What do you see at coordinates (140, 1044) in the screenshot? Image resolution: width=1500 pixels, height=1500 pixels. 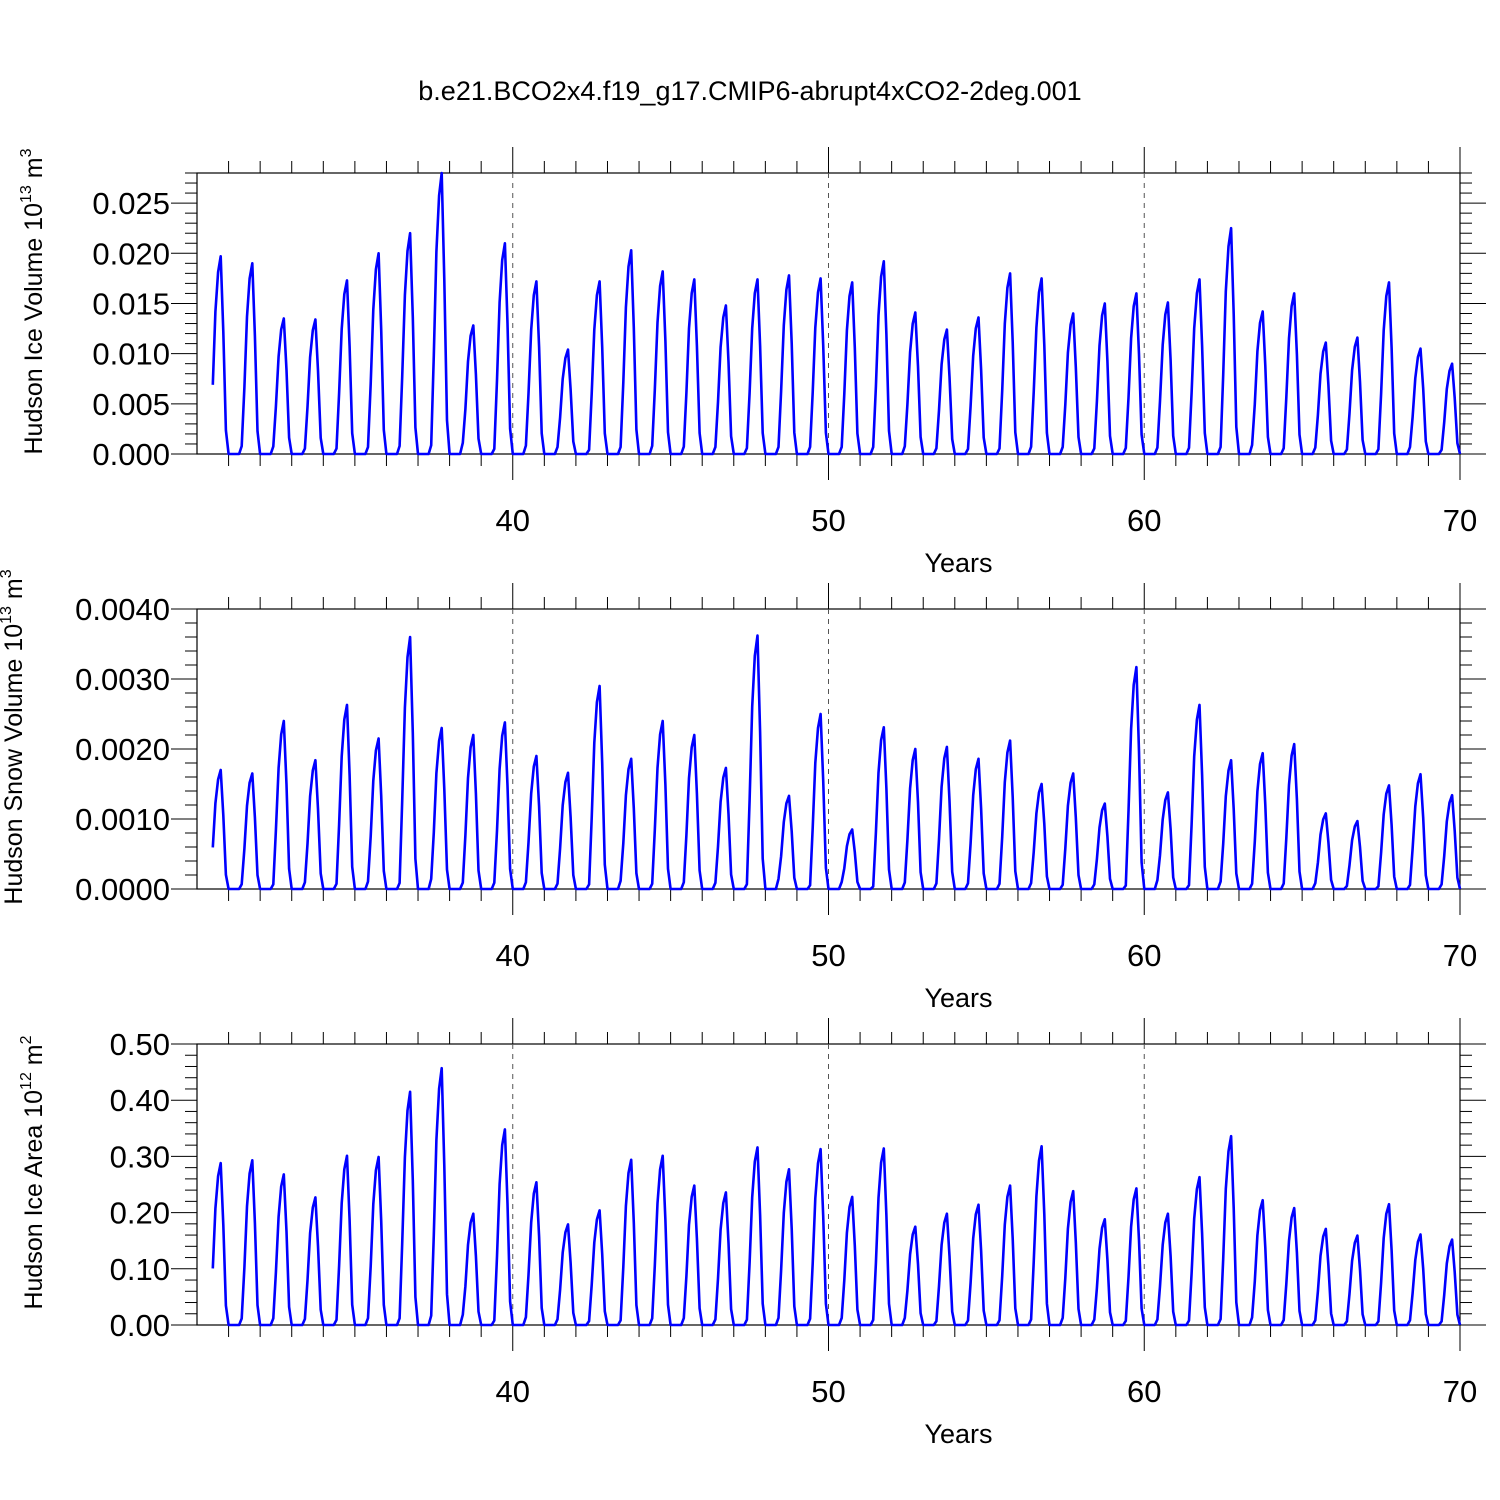 I see `y-tick-label: 0.50` at bounding box center [140, 1044].